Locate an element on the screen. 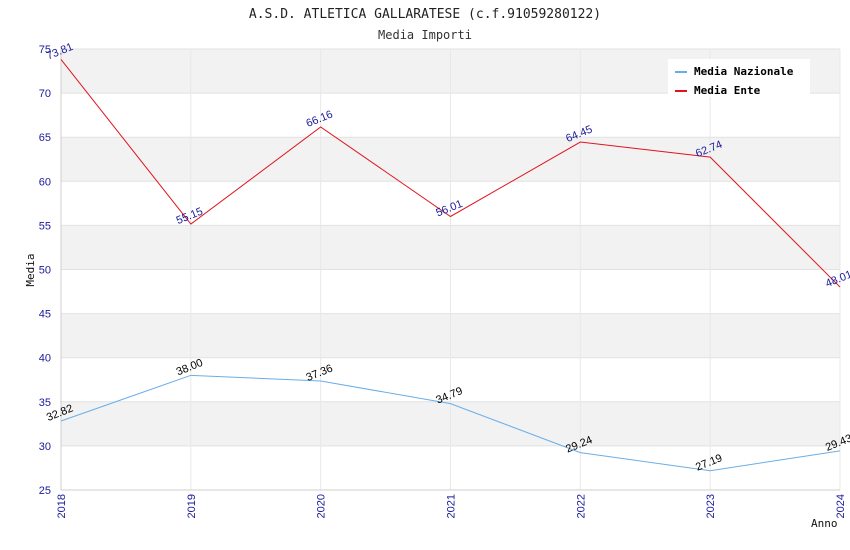 The image size is (850, 550). x-tick-label: 2021 is located at coordinates (452, 506).